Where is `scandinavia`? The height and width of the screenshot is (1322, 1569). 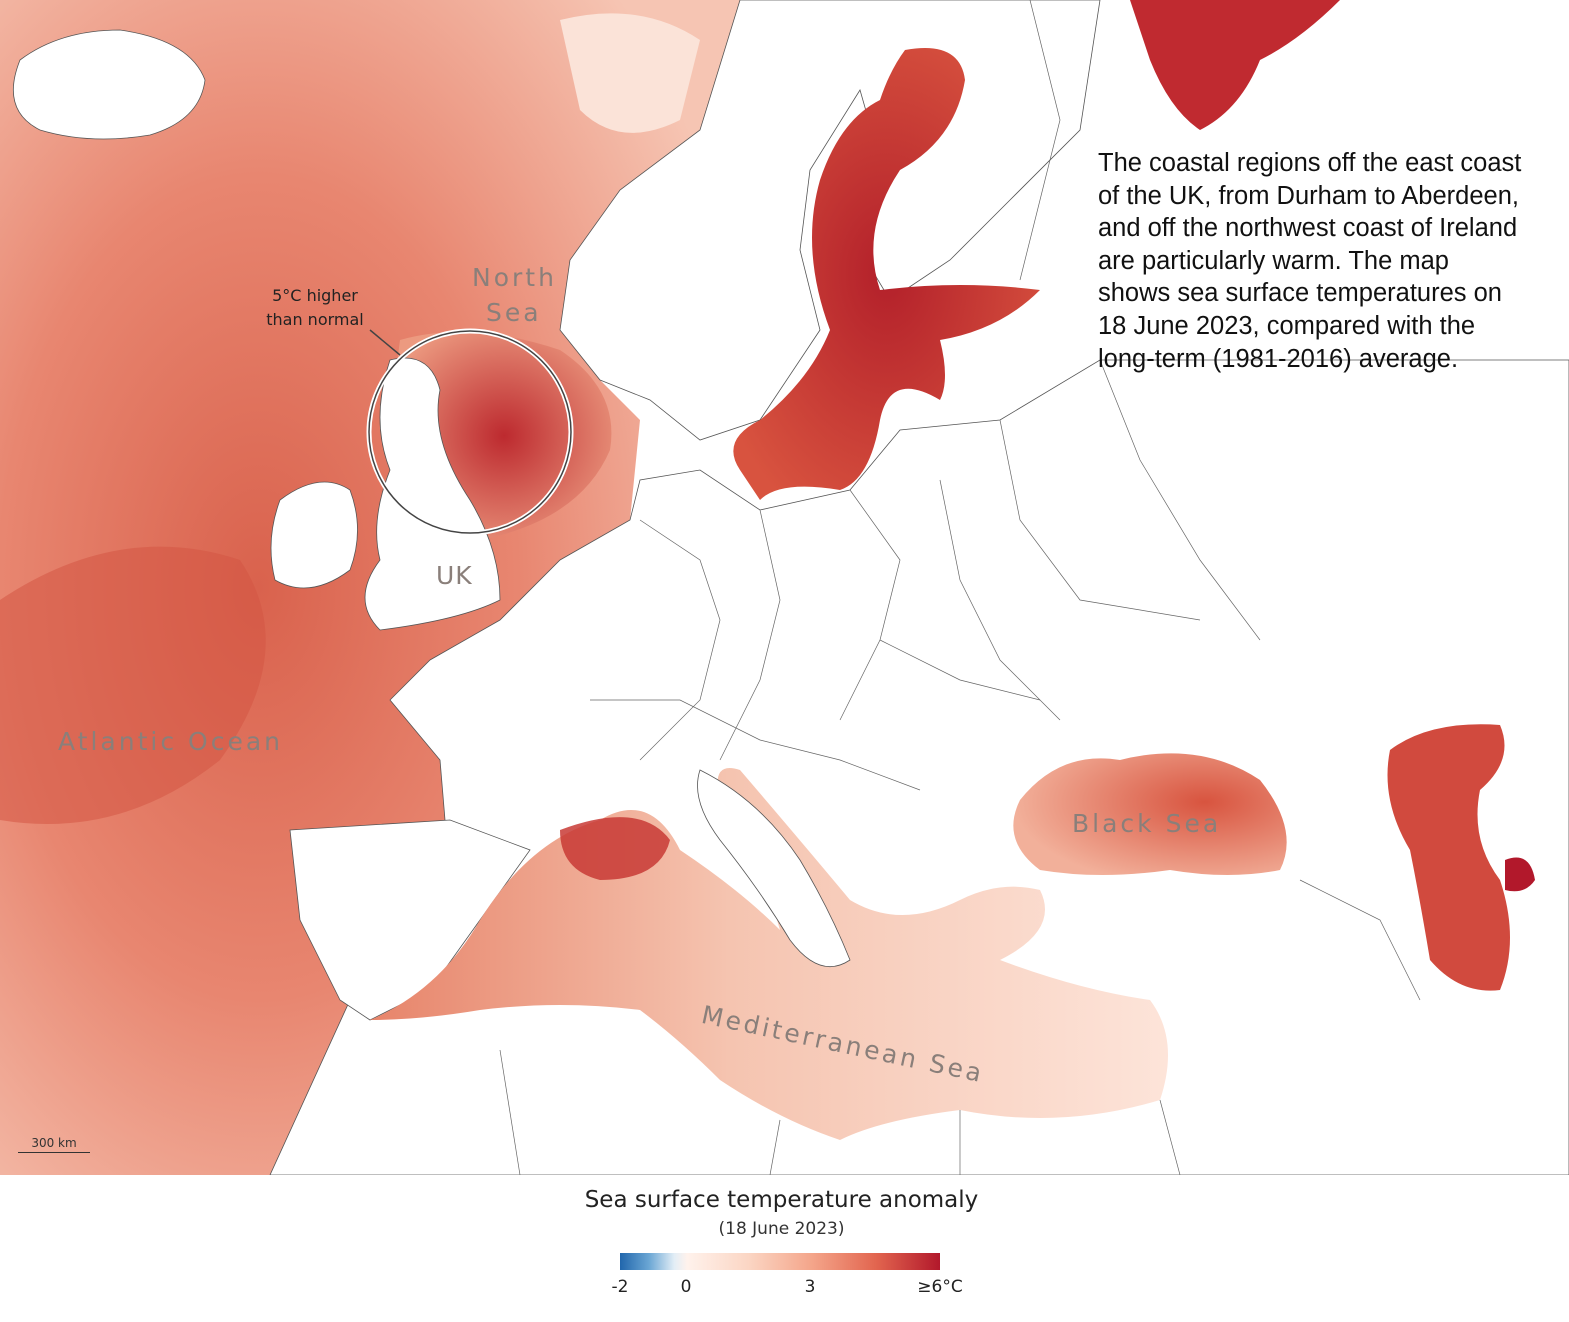
scandinavia is located at coordinates (830, 220).